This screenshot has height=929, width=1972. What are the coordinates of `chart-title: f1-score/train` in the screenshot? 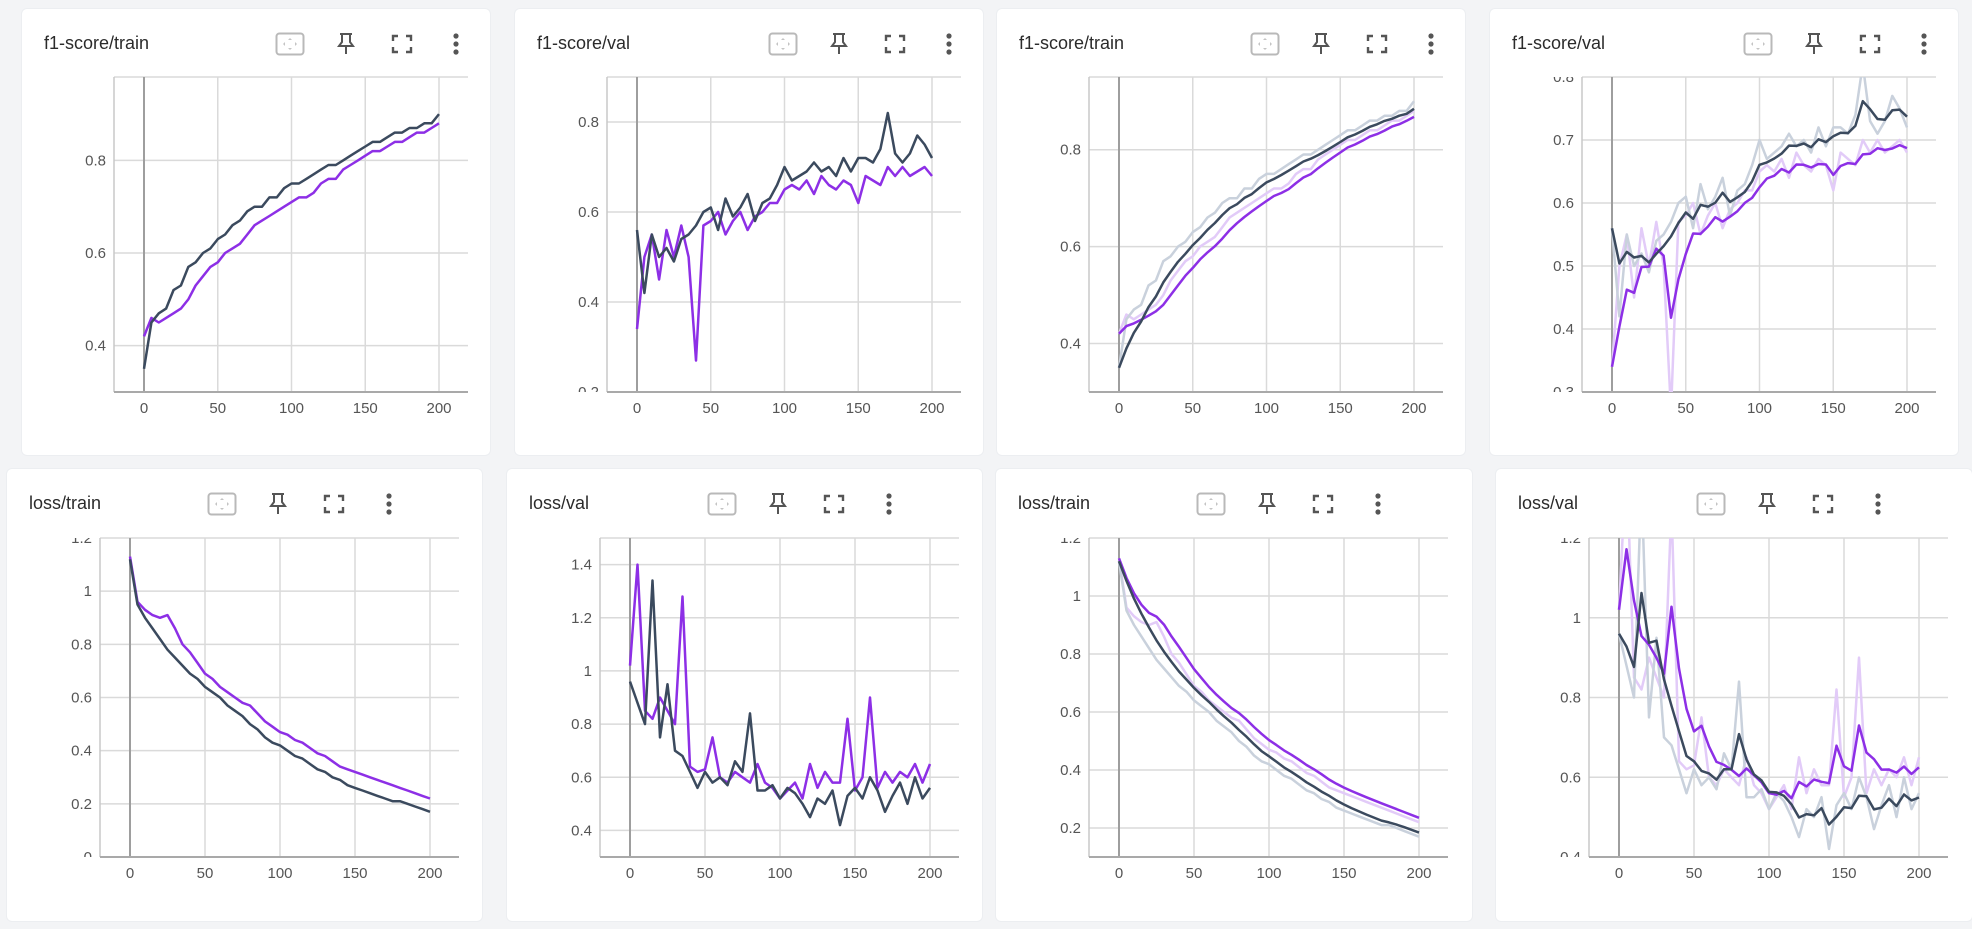 It's located at (97, 43).